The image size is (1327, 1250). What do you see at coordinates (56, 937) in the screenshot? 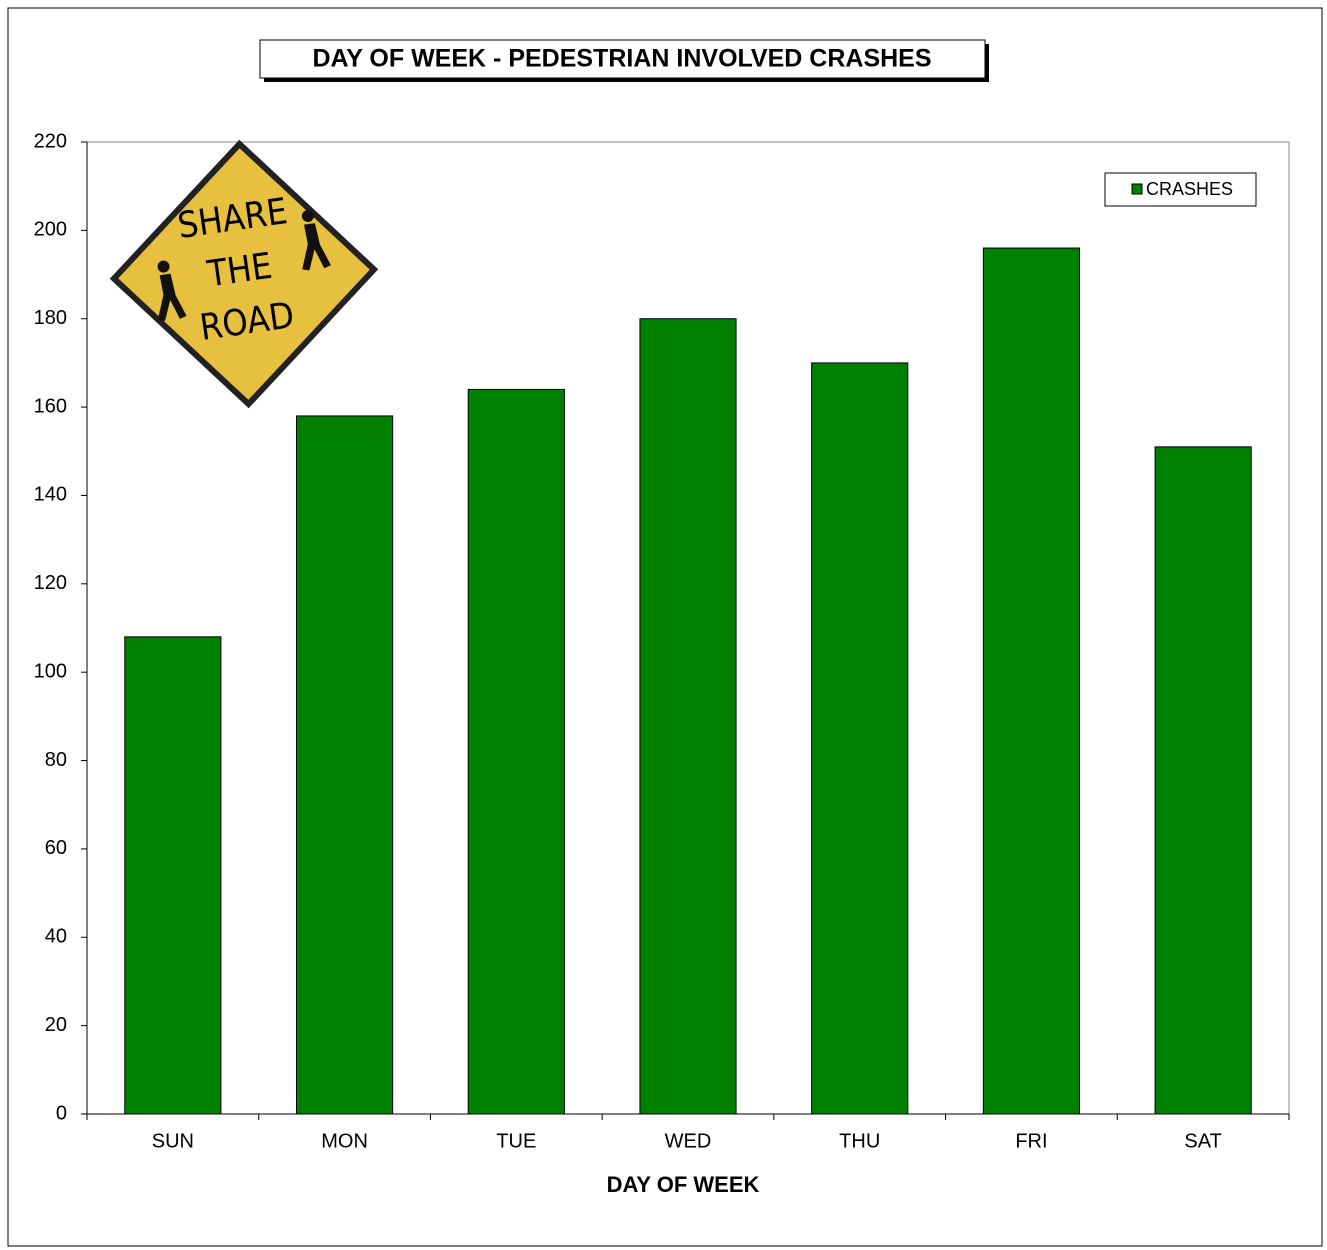
I see `y-tick-label: 40` at bounding box center [56, 937].